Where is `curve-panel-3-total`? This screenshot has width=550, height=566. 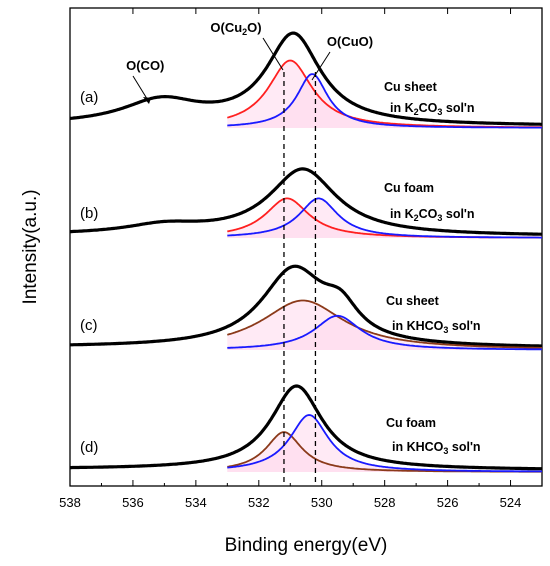 curve-panel-3-total is located at coordinates (306, 306).